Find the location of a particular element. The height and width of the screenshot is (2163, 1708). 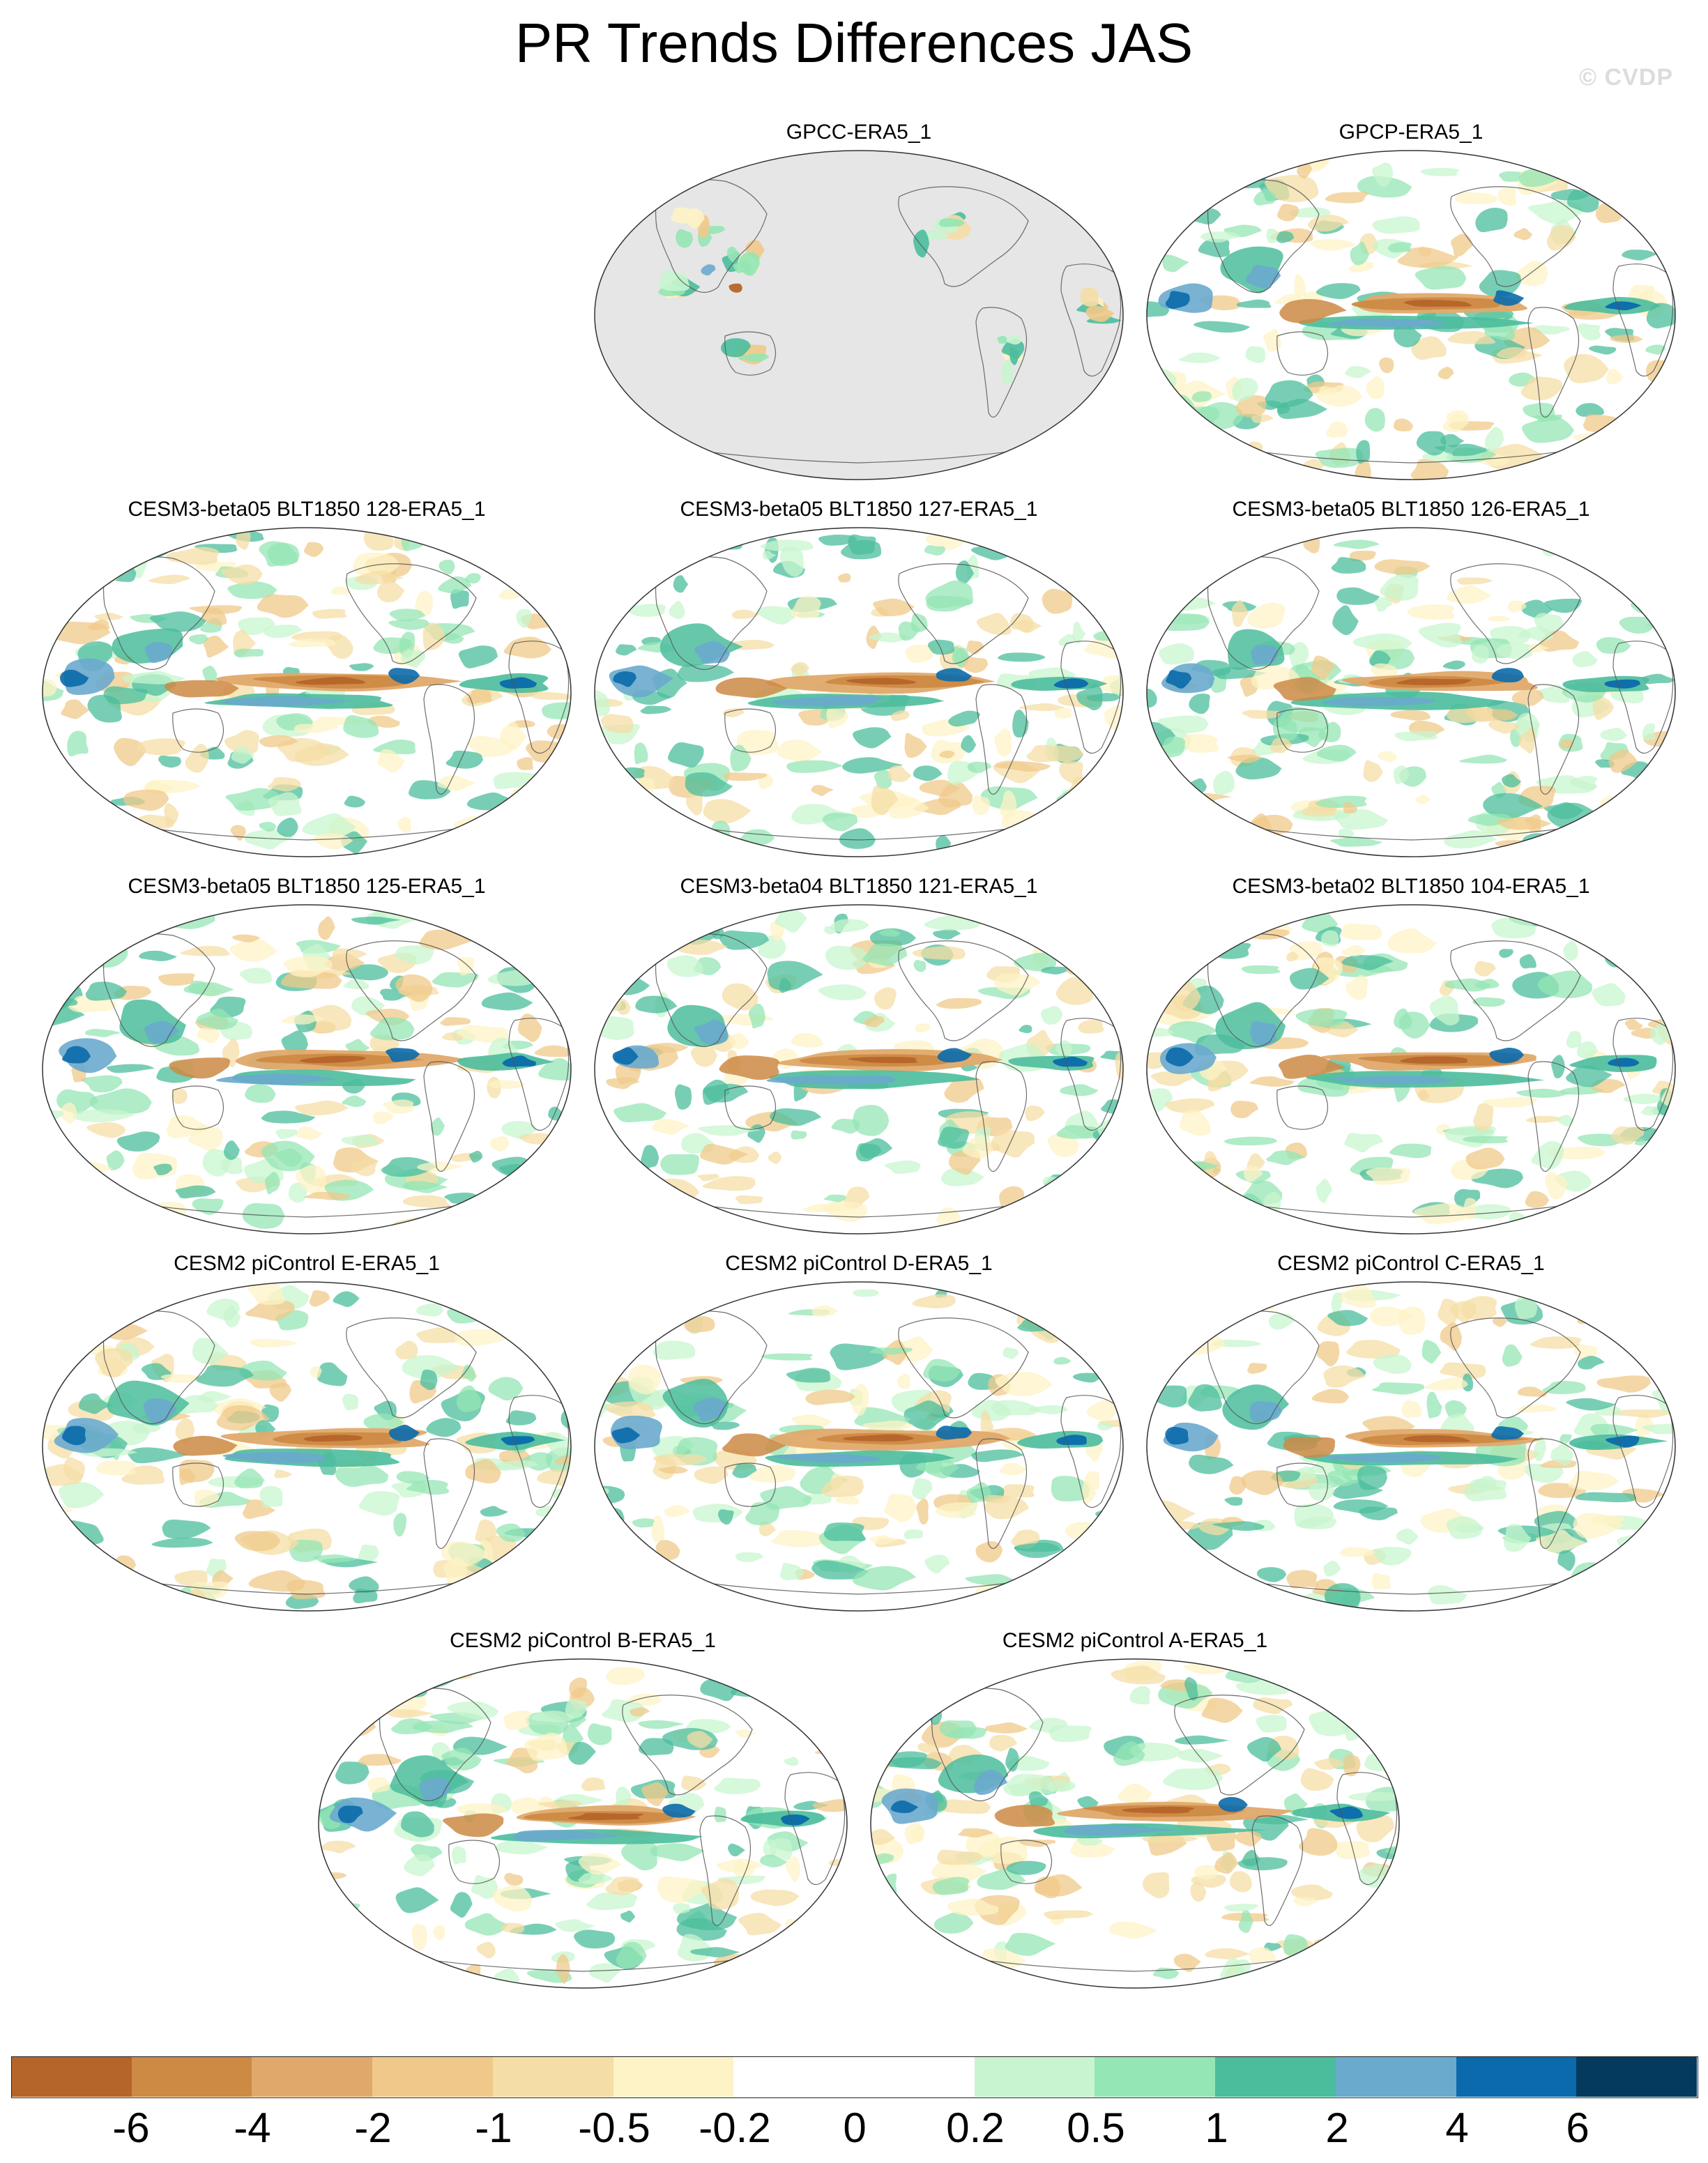

map-panel: CESM2 piControl C-ERA5_1 is located at coordinates (1411, 1436).